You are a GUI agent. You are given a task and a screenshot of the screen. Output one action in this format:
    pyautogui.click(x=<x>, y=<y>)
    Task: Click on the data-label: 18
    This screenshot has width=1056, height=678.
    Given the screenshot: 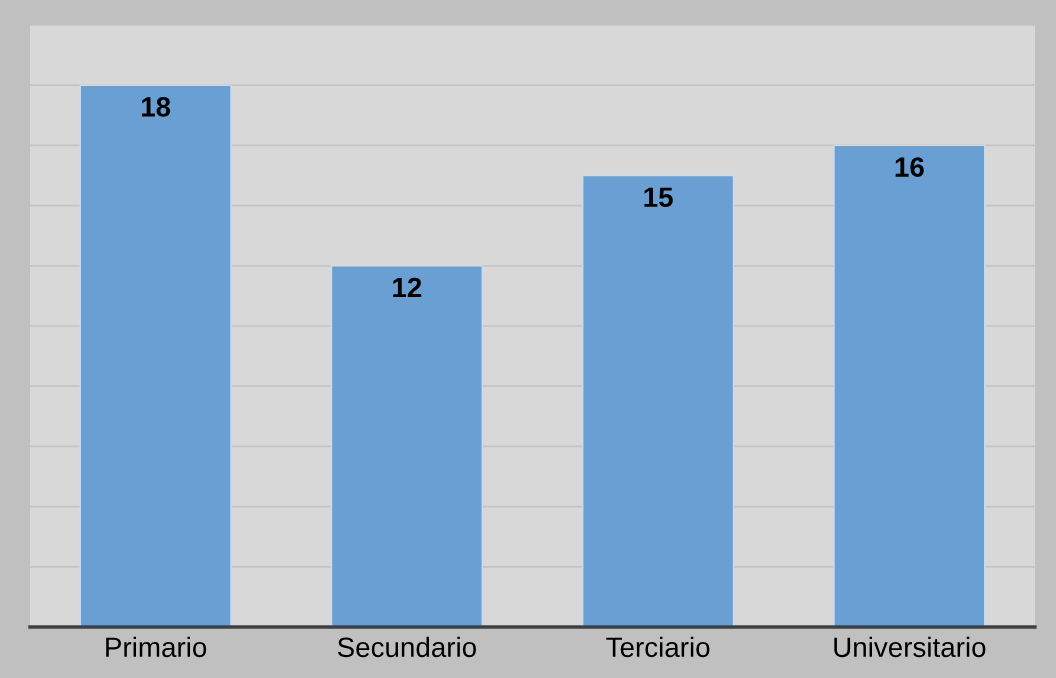 What is the action you would take?
    pyautogui.click(x=156, y=107)
    